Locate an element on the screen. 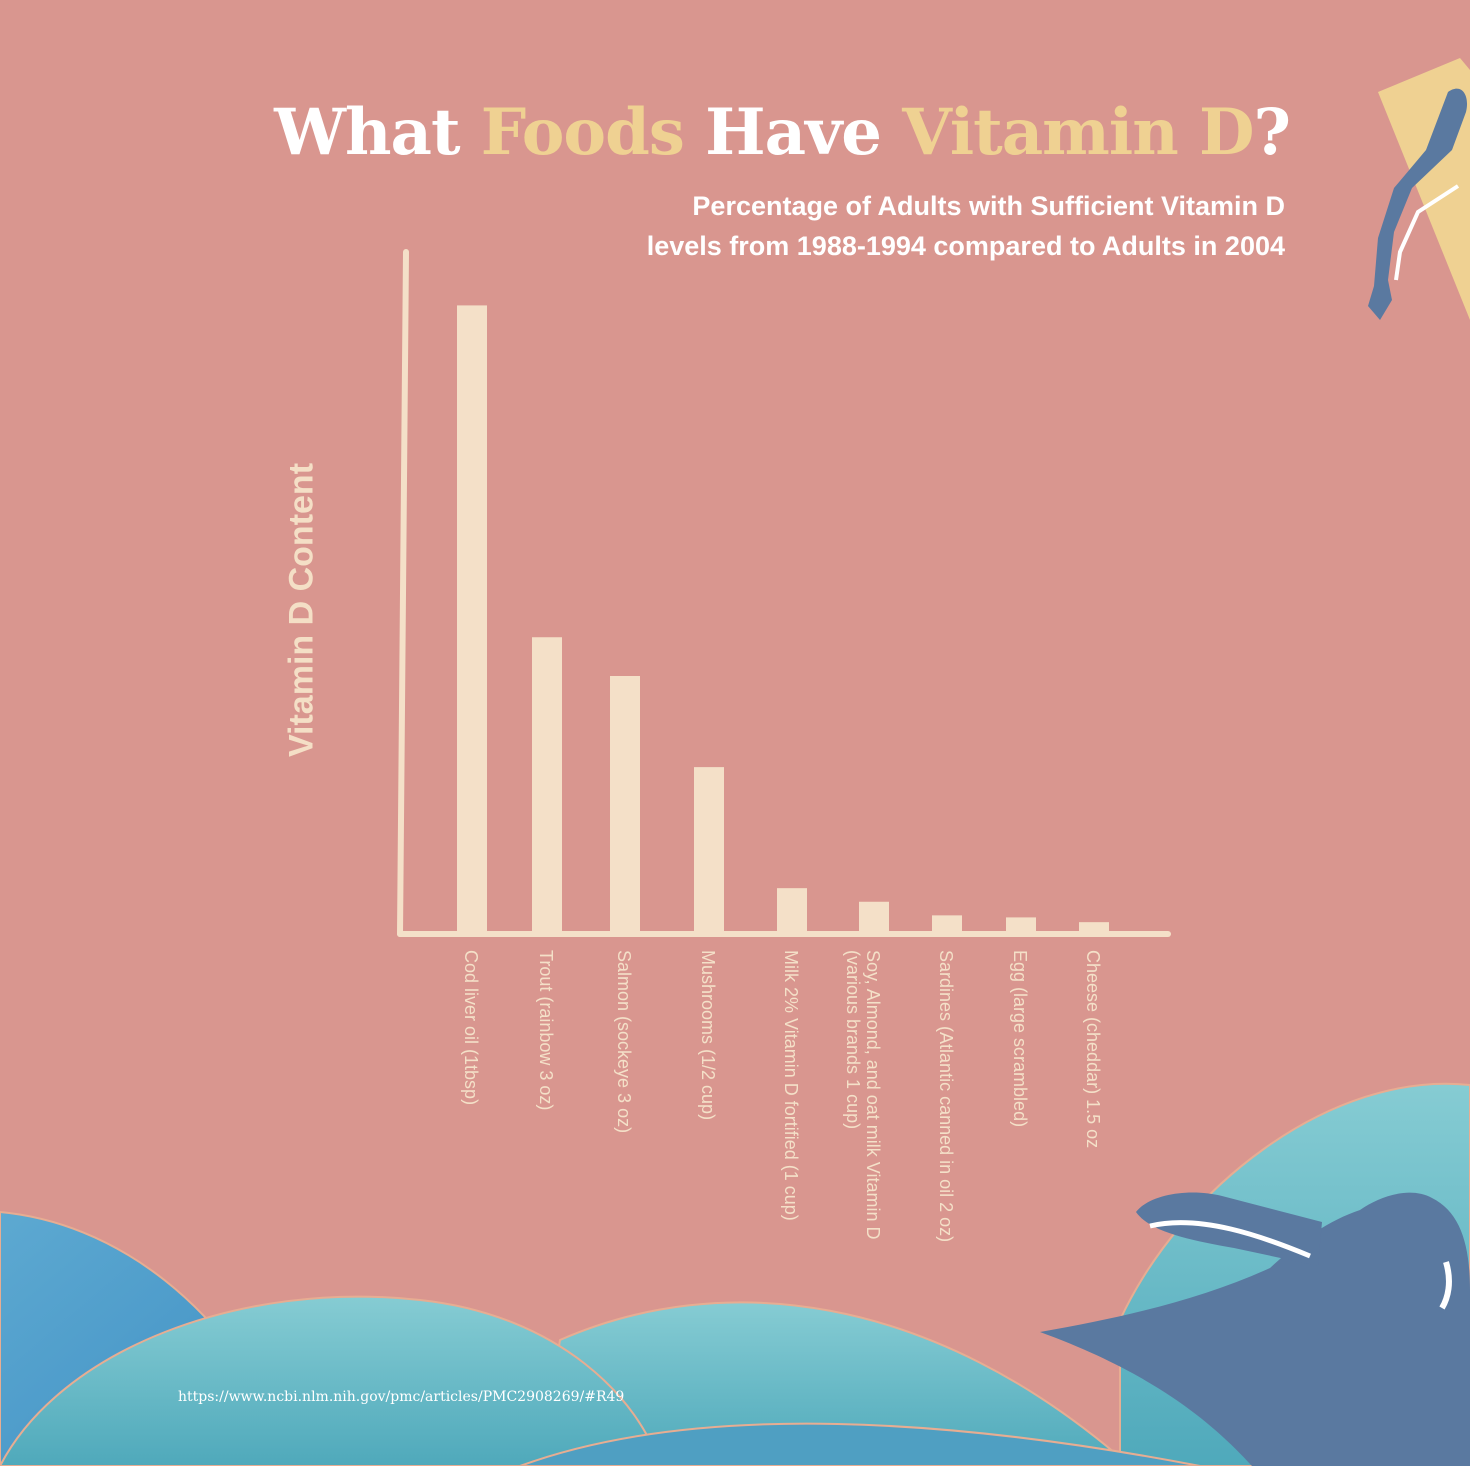 The image size is (1470, 1466). x-tick-label-1: Trout (rainbow 3 oz) is located at coordinates (546, 1030).